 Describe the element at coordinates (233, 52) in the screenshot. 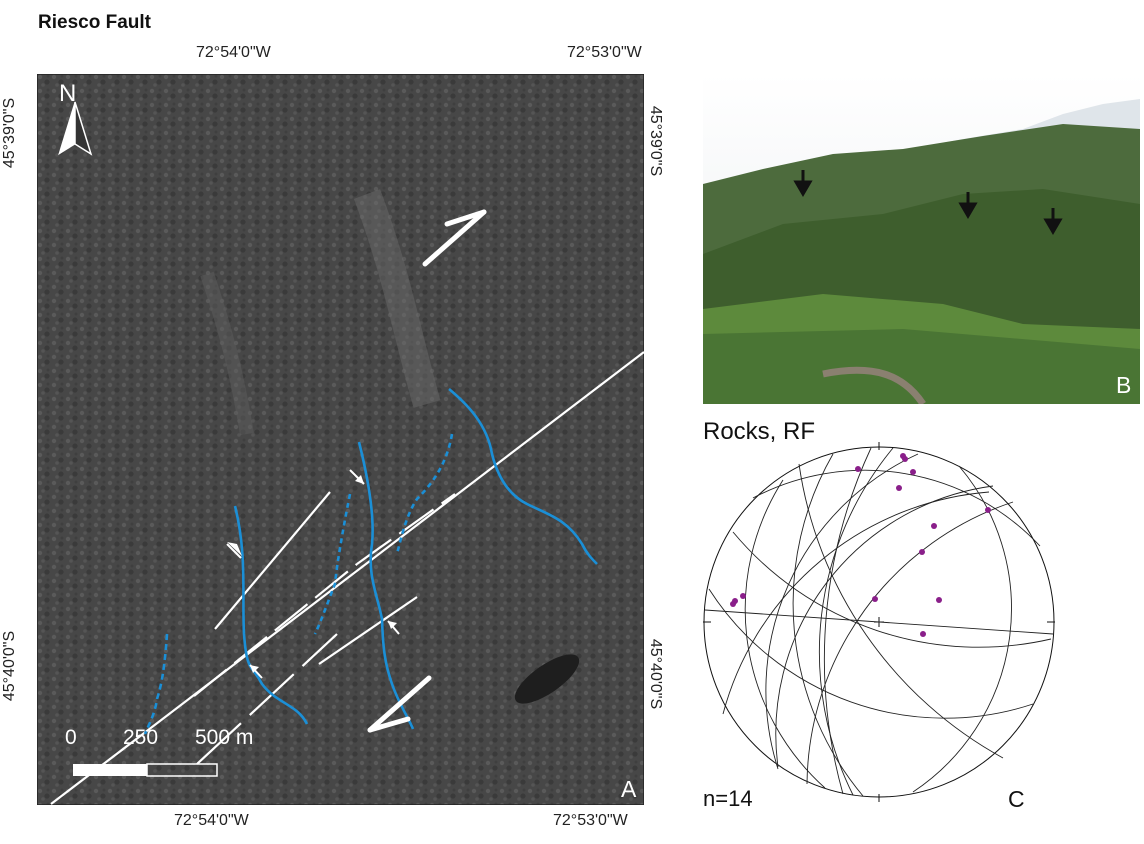

I see `top-coord-1: 72°54'0"W` at that location.